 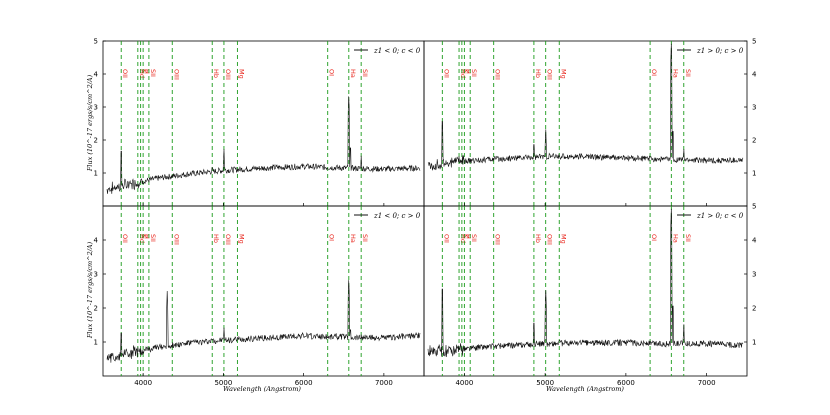 What do you see at coordinates (262, 389) in the screenshot?
I see `x-axis-label-left: Wavelength (Angstrom)` at bounding box center [262, 389].